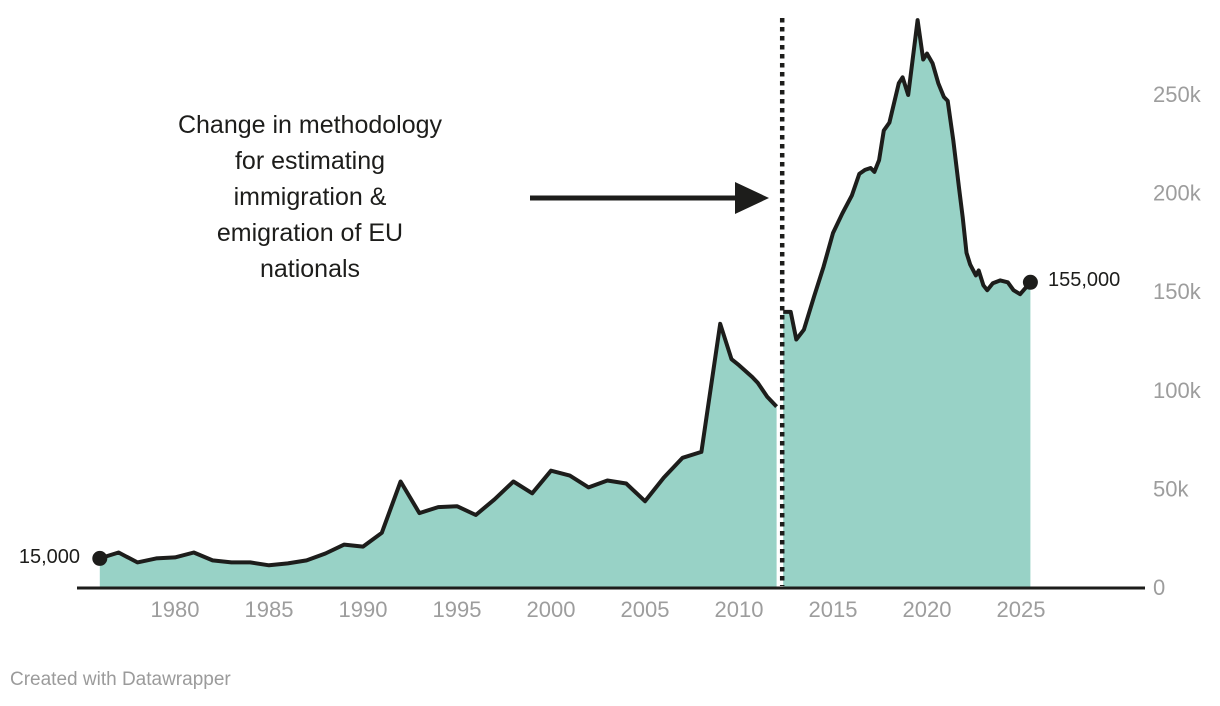 This screenshot has height=706, width=1220. Describe the element at coordinates (175, 609) in the screenshot. I see `x-tick-label: 1980` at that location.